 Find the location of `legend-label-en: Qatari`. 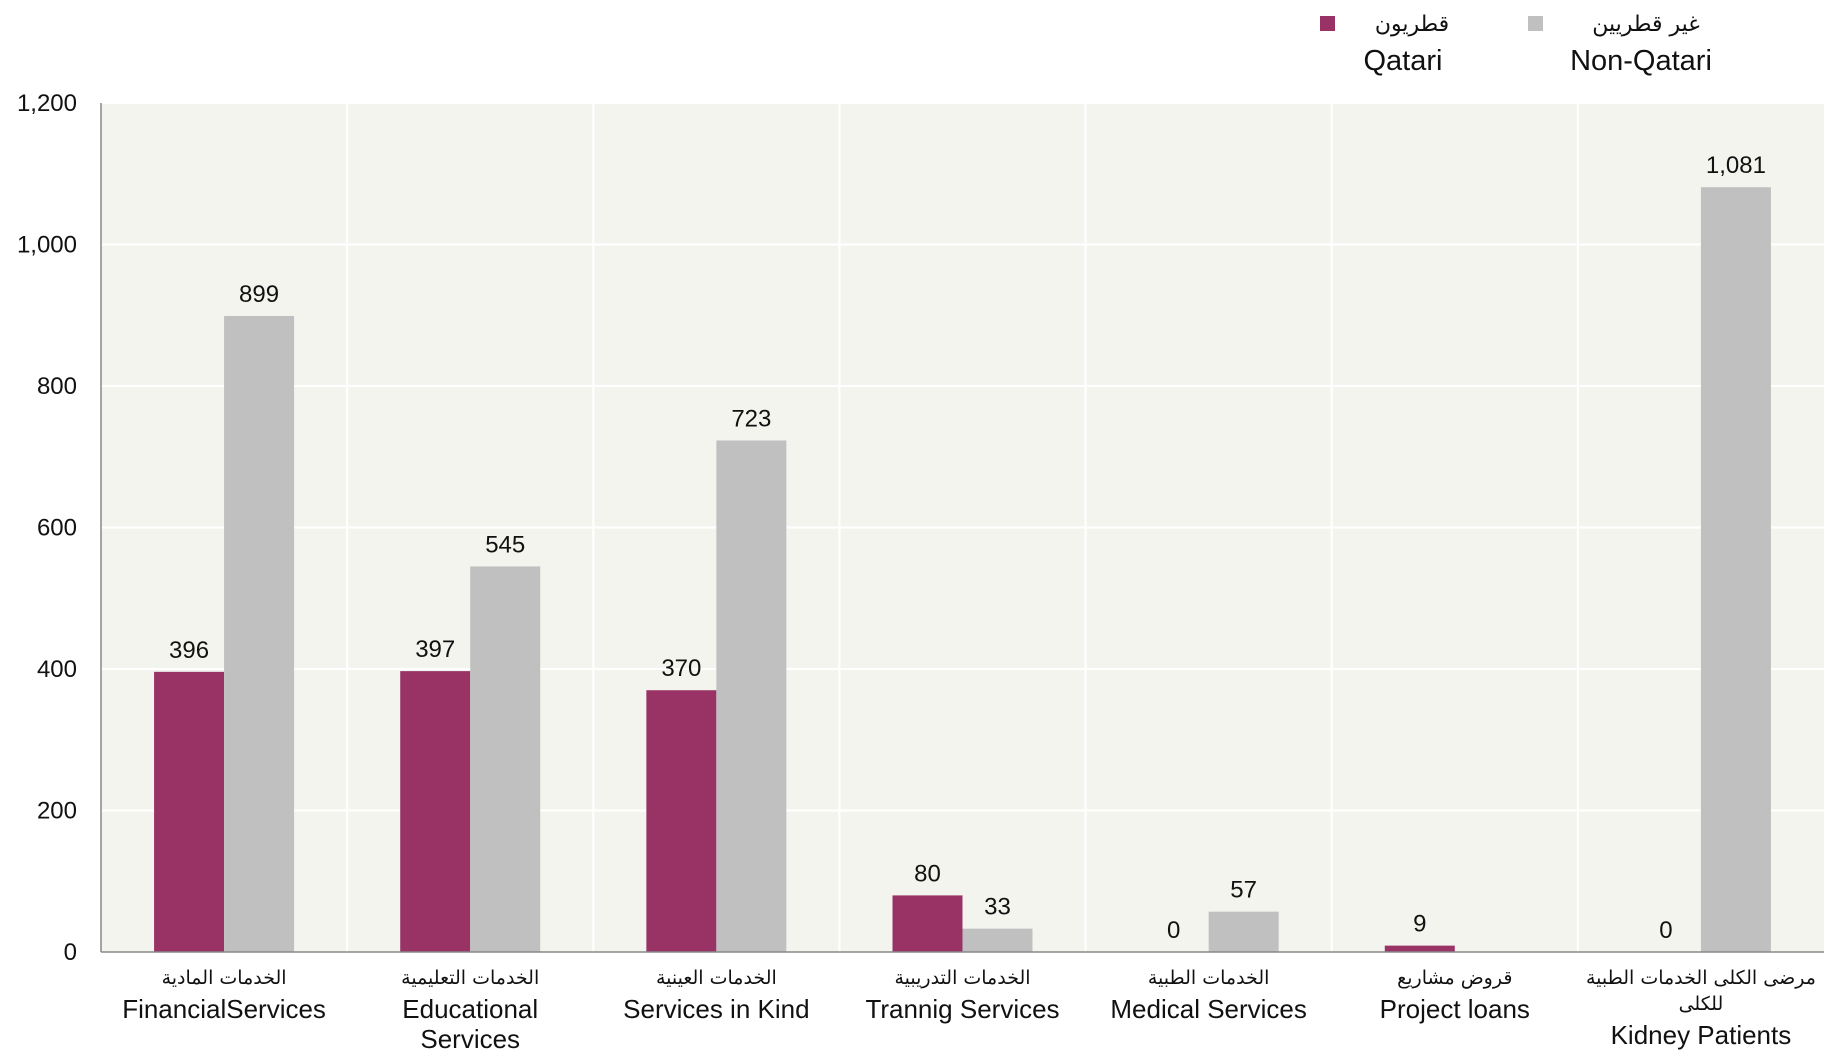

legend-label-en: Qatari is located at coordinates (1403, 61).